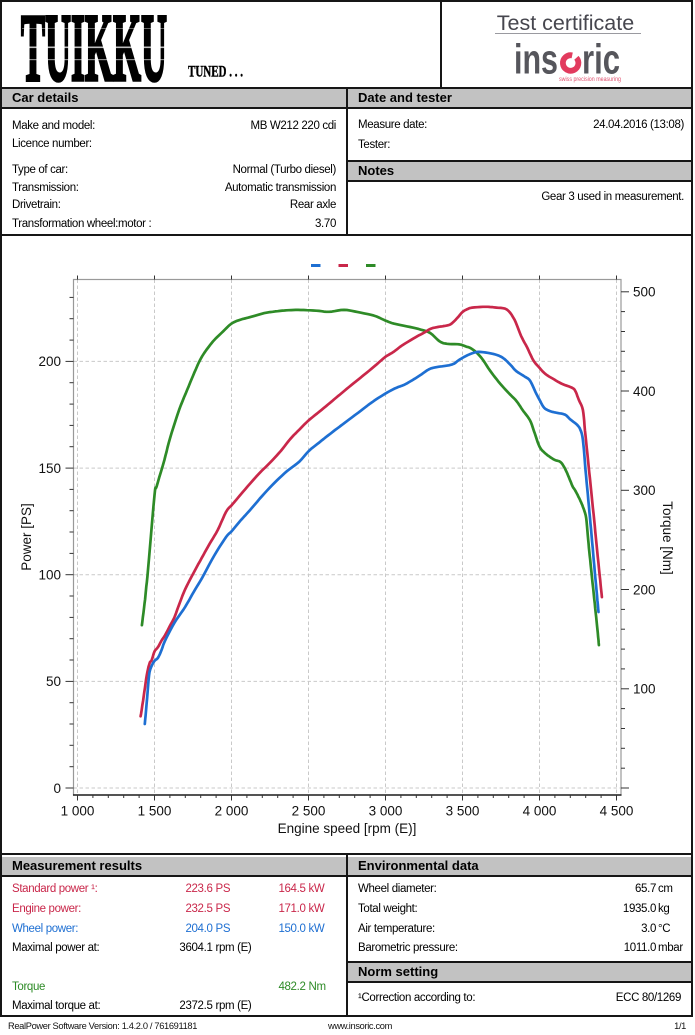 This screenshot has height=1035, width=695. What do you see at coordinates (463, 811) in the screenshot?
I see `svg-text: 3 500` at bounding box center [463, 811].